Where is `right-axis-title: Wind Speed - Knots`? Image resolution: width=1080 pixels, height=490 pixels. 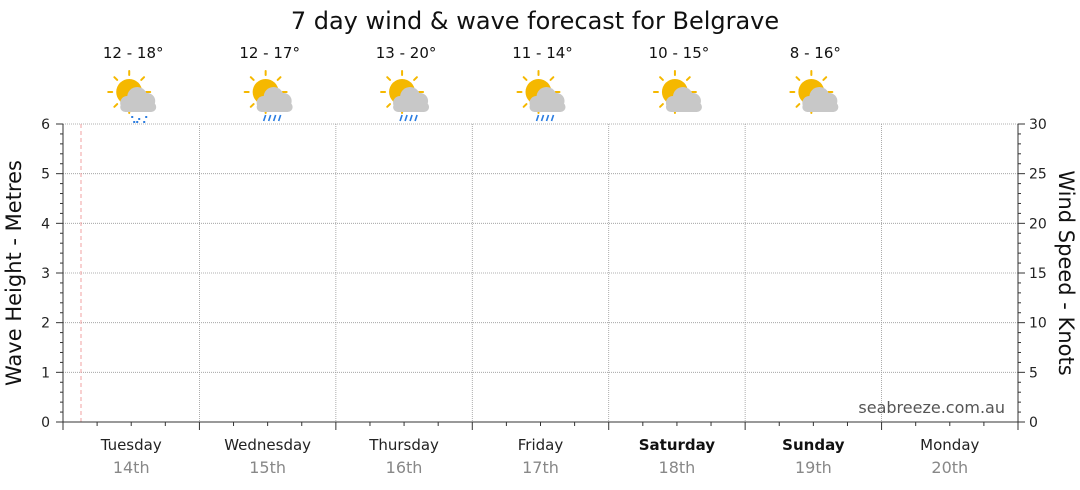 right-axis-title: Wind Speed - Knots is located at coordinates (1066, 272).